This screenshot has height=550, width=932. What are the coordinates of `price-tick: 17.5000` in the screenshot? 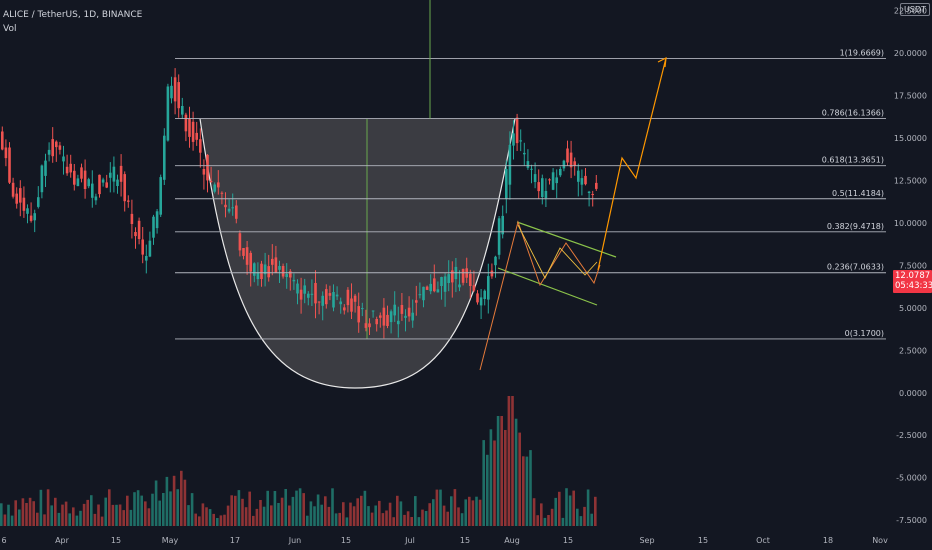 It's located at (910, 95).